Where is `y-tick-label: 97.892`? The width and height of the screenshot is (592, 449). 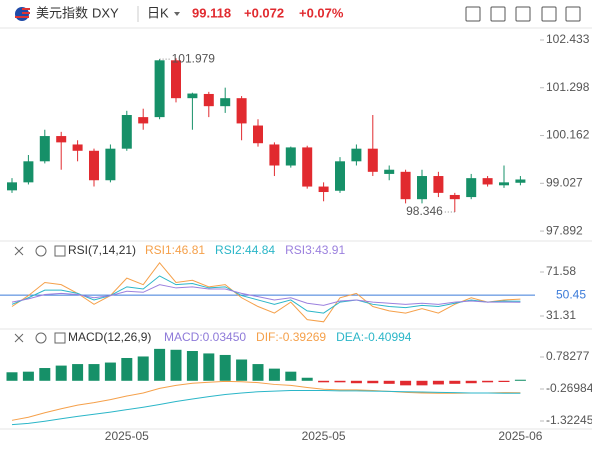 y-tick-label: 97.892 is located at coordinates (564, 230).